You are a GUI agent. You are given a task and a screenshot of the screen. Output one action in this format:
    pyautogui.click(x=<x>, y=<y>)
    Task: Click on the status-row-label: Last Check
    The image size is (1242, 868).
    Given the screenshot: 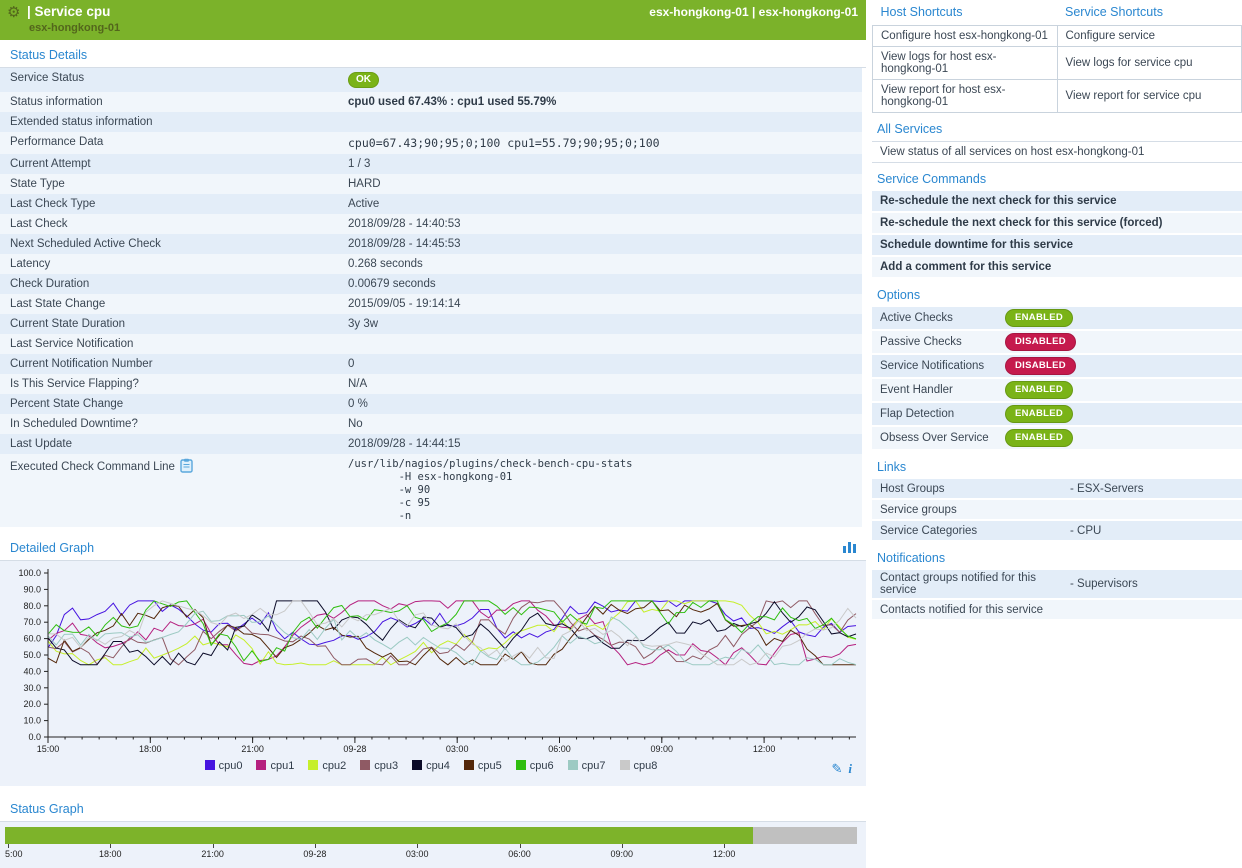 What is the action you would take?
    pyautogui.click(x=39, y=224)
    